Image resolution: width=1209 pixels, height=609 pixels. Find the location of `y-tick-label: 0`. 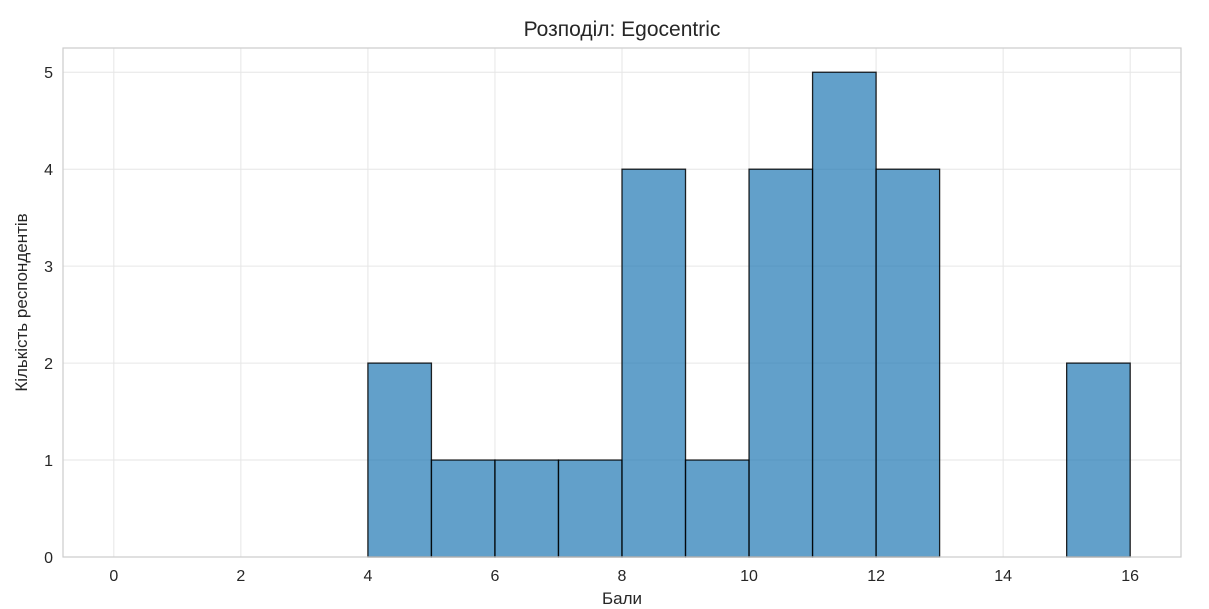

y-tick-label: 0 is located at coordinates (48, 558).